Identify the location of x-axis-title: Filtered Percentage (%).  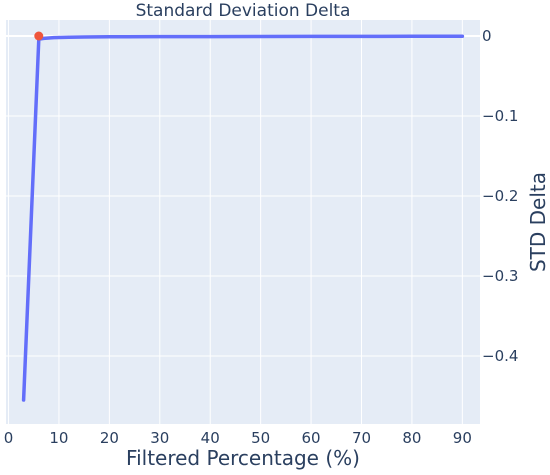
(243, 458).